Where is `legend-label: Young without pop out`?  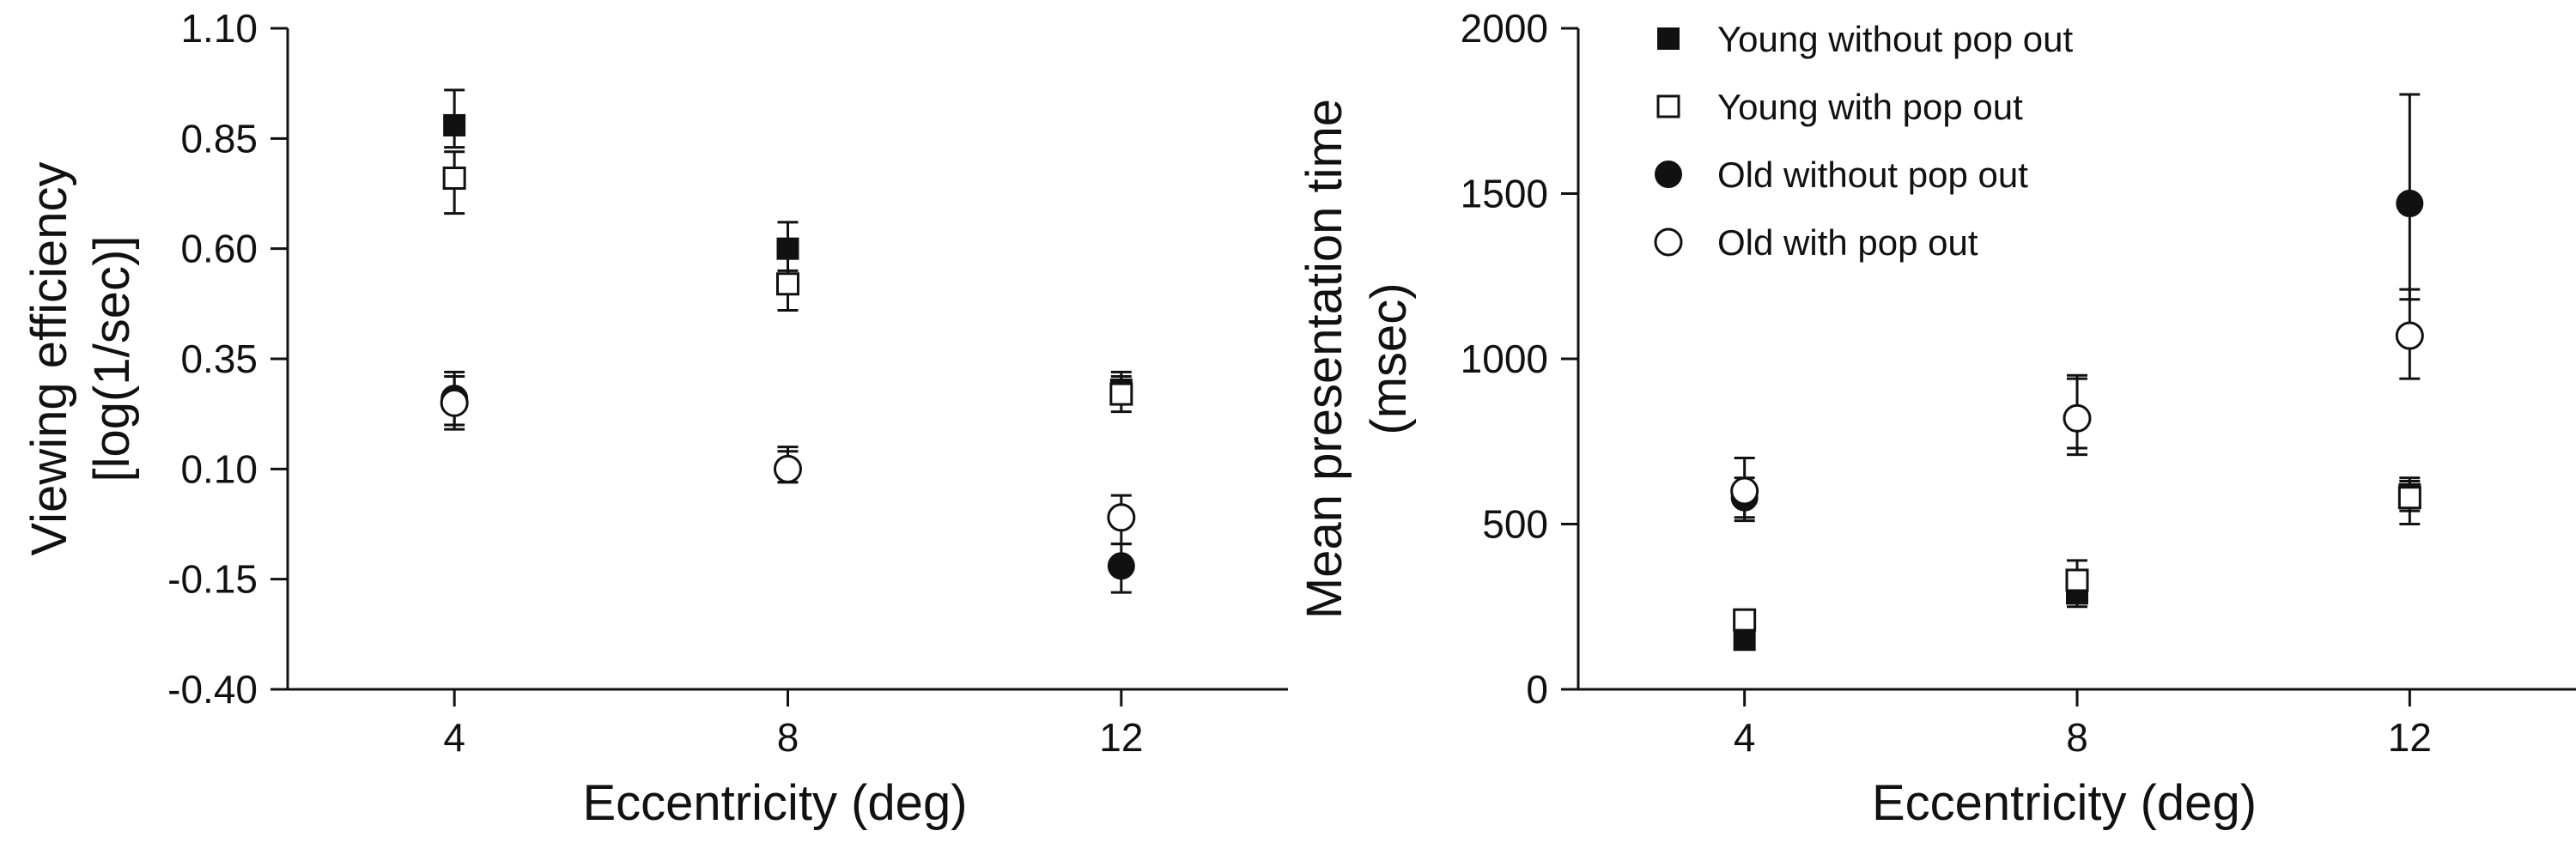 legend-label: Young without pop out is located at coordinates (1895, 39).